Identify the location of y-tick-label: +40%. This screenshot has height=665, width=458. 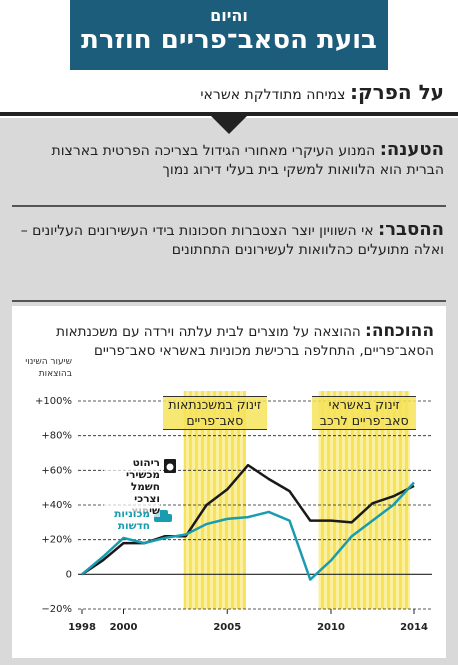
(56, 505).